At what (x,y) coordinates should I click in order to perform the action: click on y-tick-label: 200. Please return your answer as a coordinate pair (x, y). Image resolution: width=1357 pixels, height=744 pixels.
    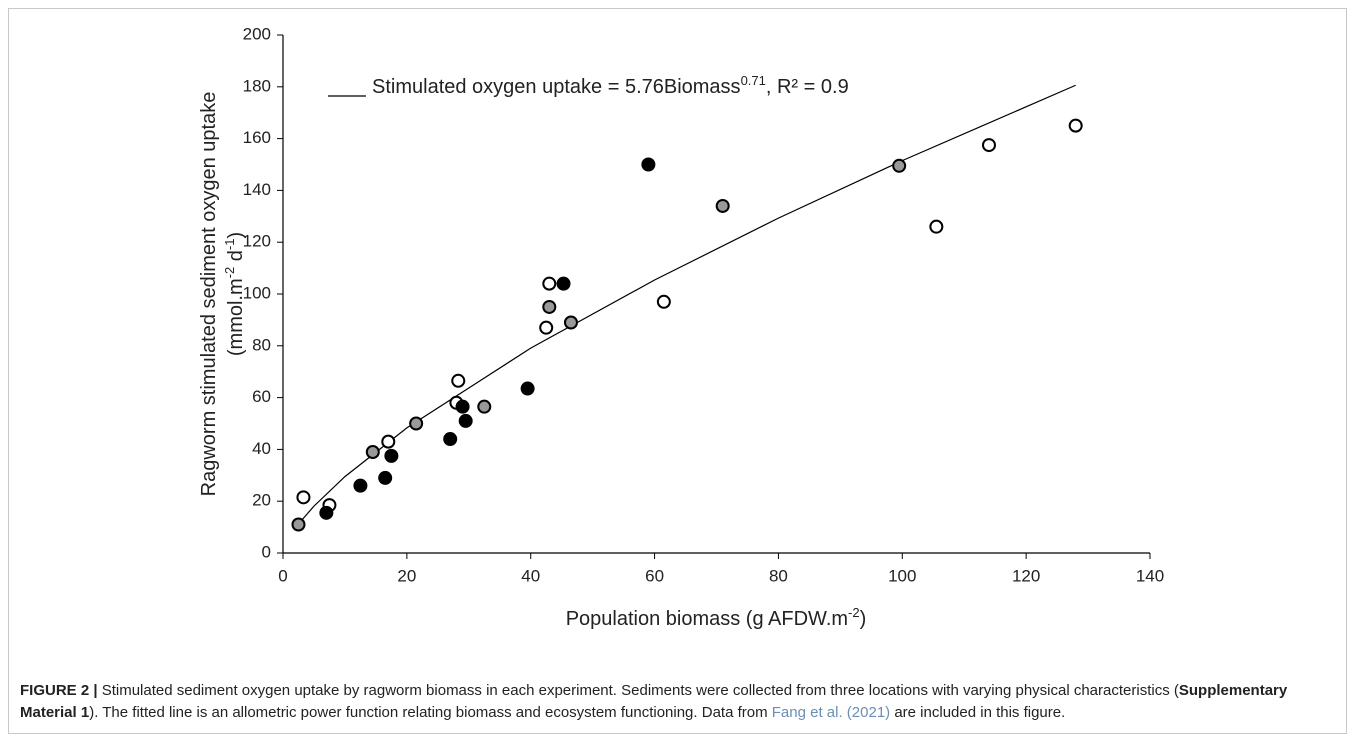
    Looking at the image, I should click on (257, 33).